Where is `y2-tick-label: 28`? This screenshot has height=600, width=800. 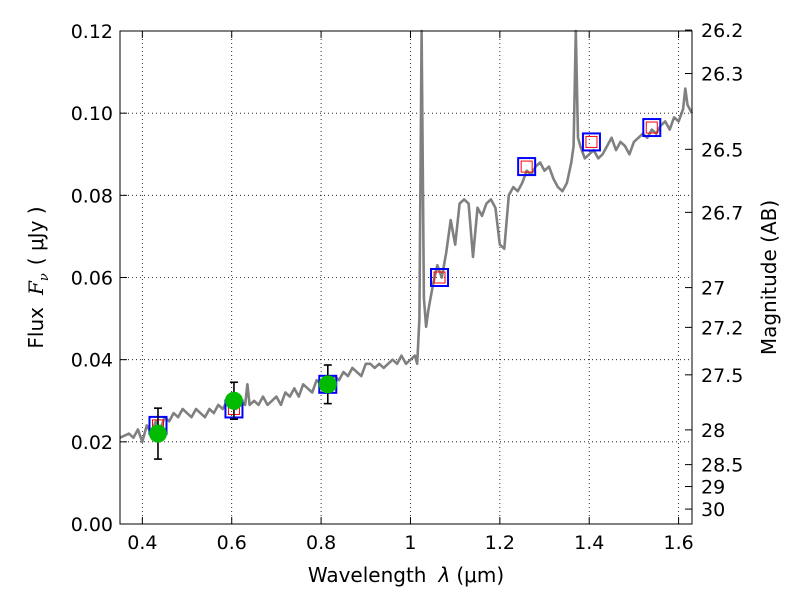 y2-tick-label: 28 is located at coordinates (713, 431).